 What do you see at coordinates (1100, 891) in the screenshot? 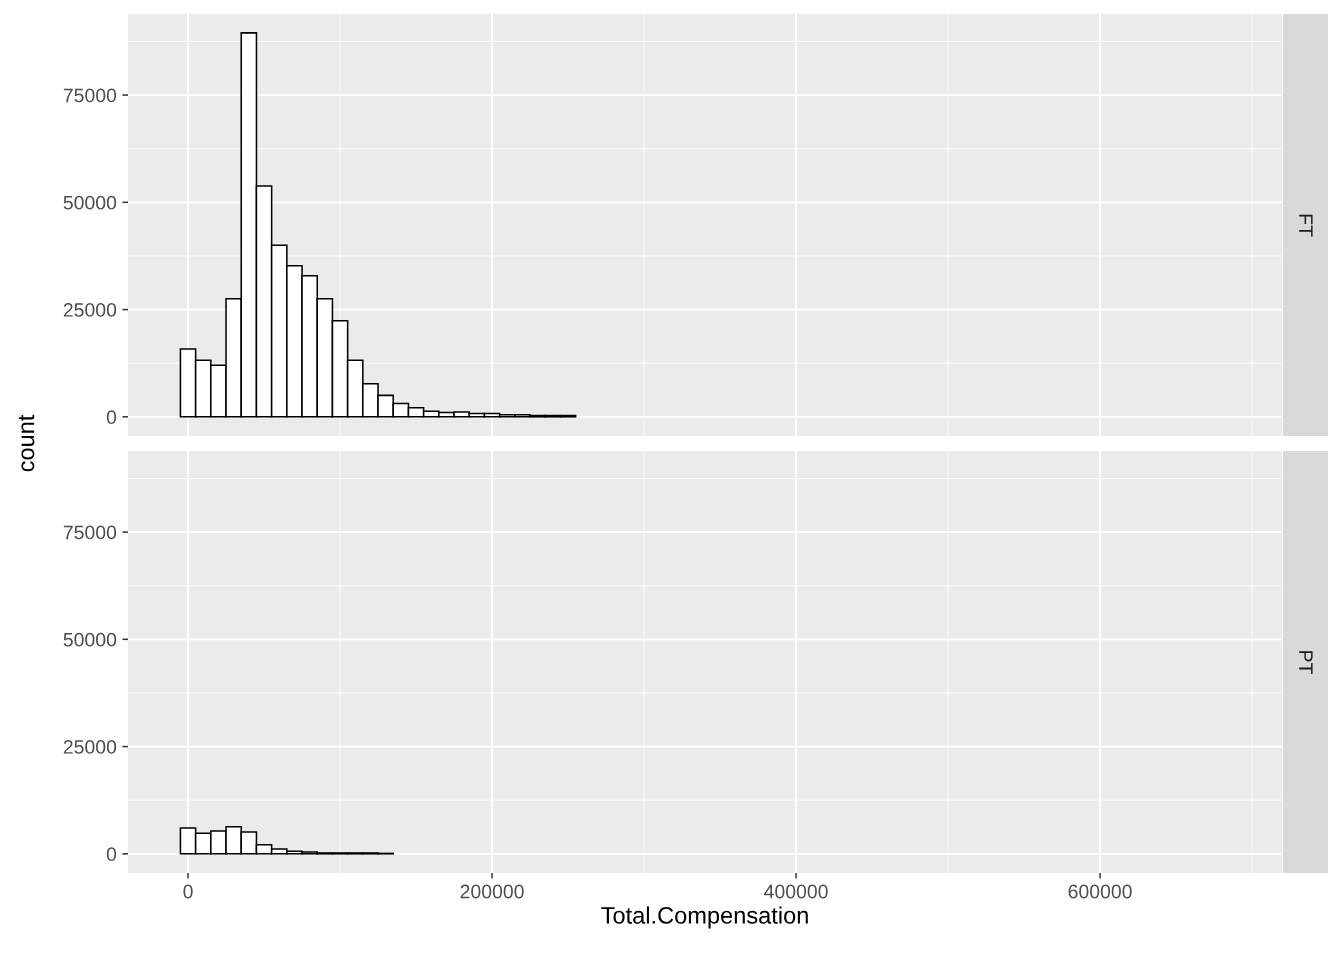
I see `x-tick-label: 600000` at bounding box center [1100, 891].